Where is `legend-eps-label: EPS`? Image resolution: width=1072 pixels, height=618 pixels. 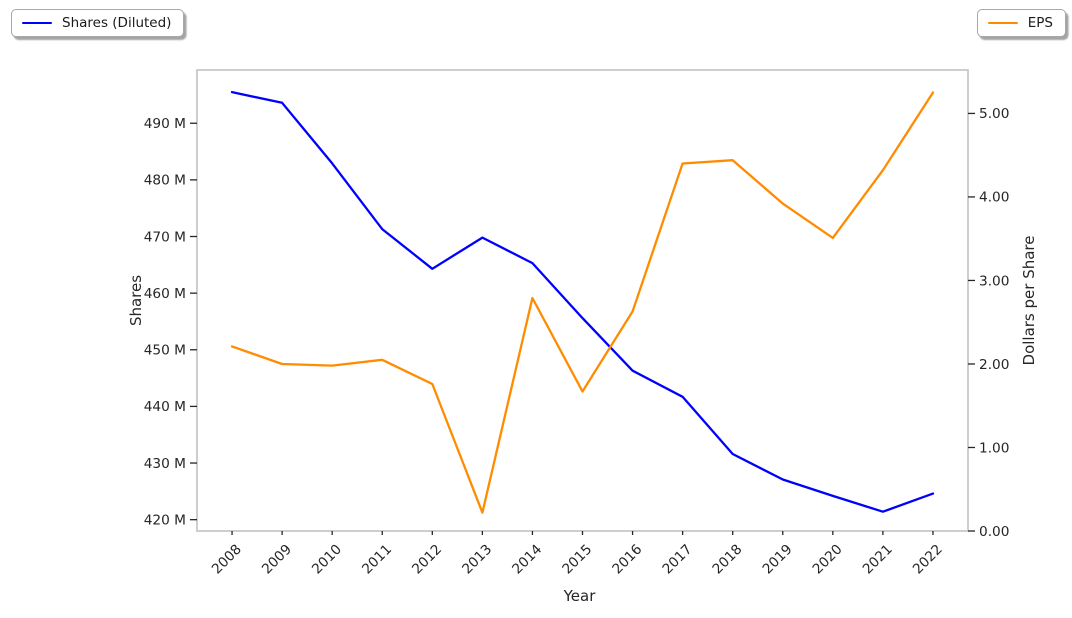
legend-eps-label: EPS is located at coordinates (1040, 23).